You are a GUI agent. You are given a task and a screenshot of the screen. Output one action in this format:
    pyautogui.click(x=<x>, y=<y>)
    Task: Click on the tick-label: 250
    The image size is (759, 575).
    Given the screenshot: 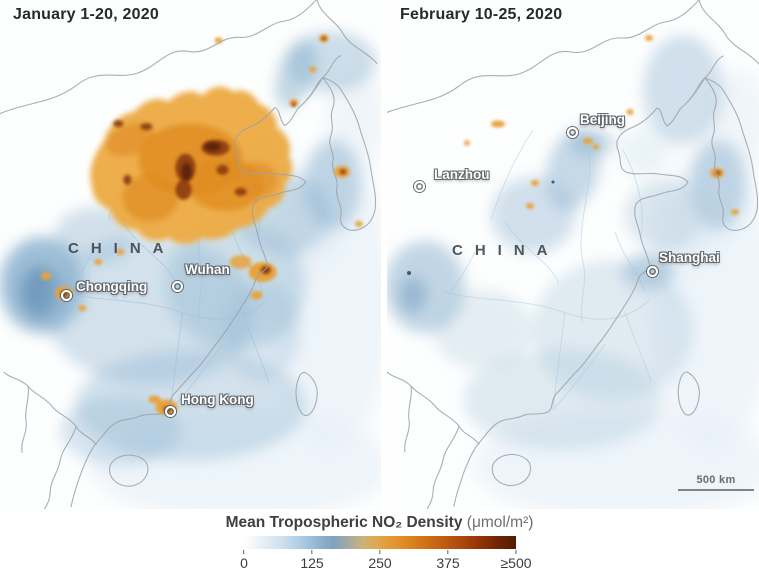 What is the action you would take?
    pyautogui.click(x=380, y=563)
    